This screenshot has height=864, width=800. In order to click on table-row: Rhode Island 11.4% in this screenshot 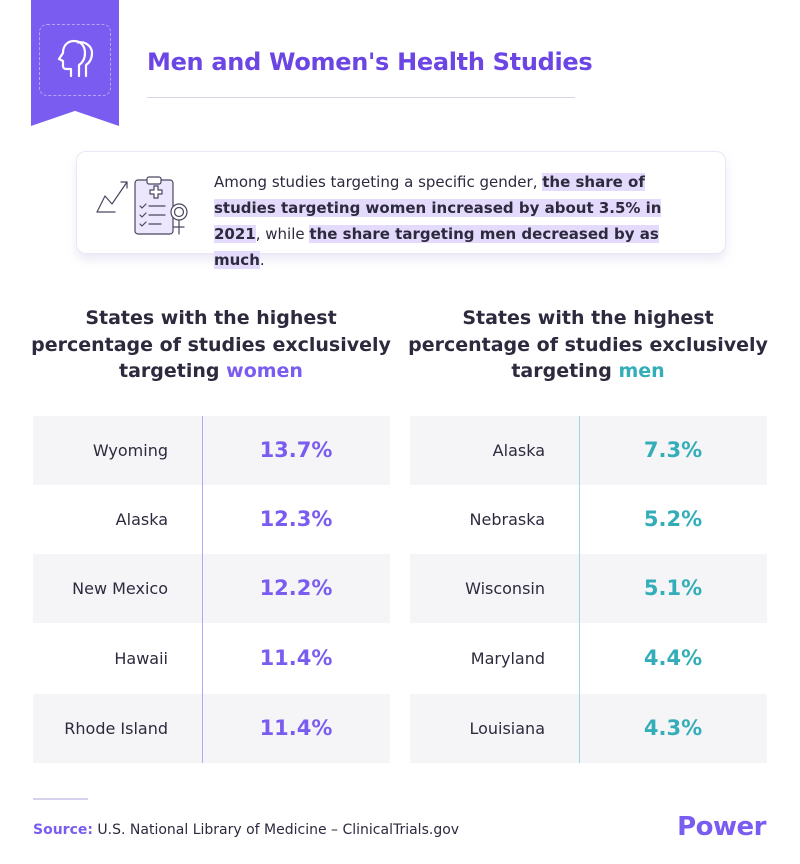, I will do `click(211, 728)`.